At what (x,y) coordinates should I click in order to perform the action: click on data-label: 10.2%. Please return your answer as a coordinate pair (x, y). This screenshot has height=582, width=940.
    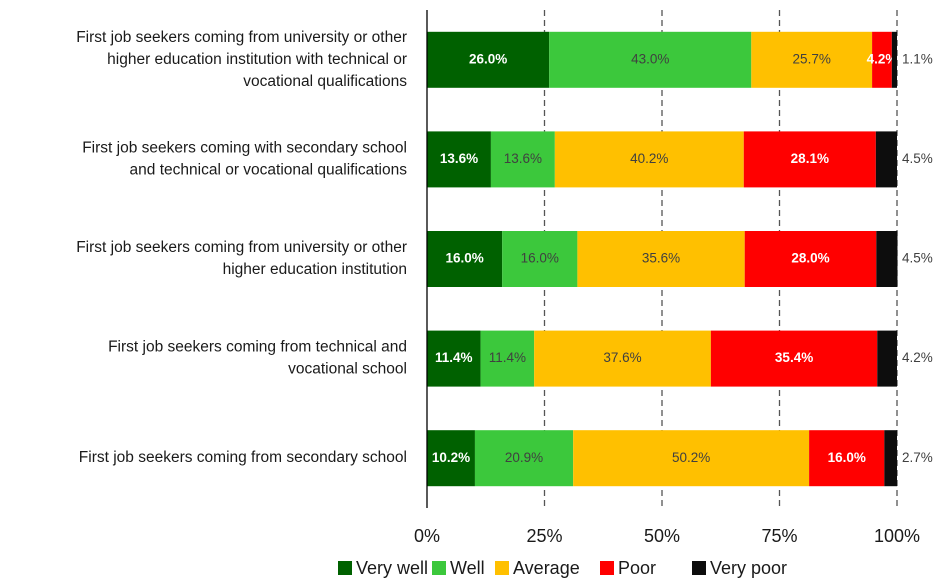
    Looking at the image, I should click on (451, 457).